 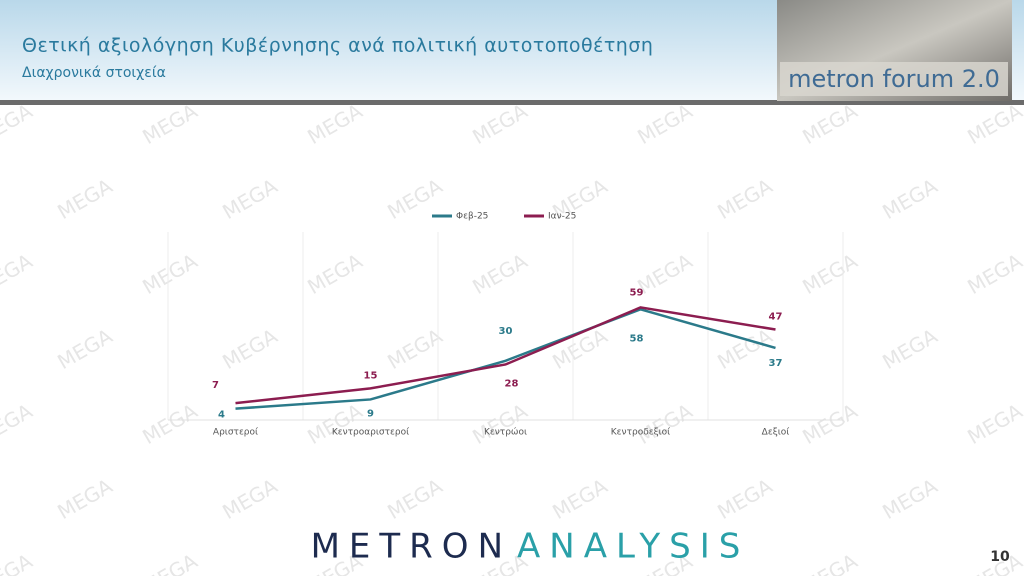 I want to click on brand-left: METRON, so click(x=411, y=547).